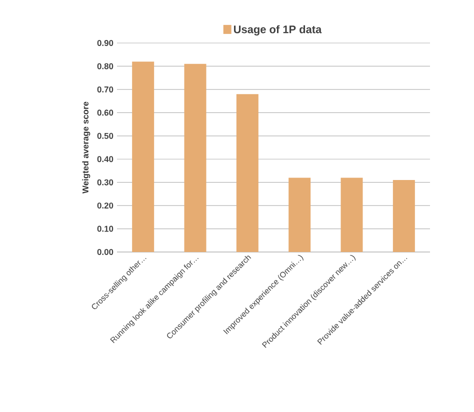 This screenshot has height=412, width=474. I want to click on legend-label: Usage of 1P data, so click(278, 30).